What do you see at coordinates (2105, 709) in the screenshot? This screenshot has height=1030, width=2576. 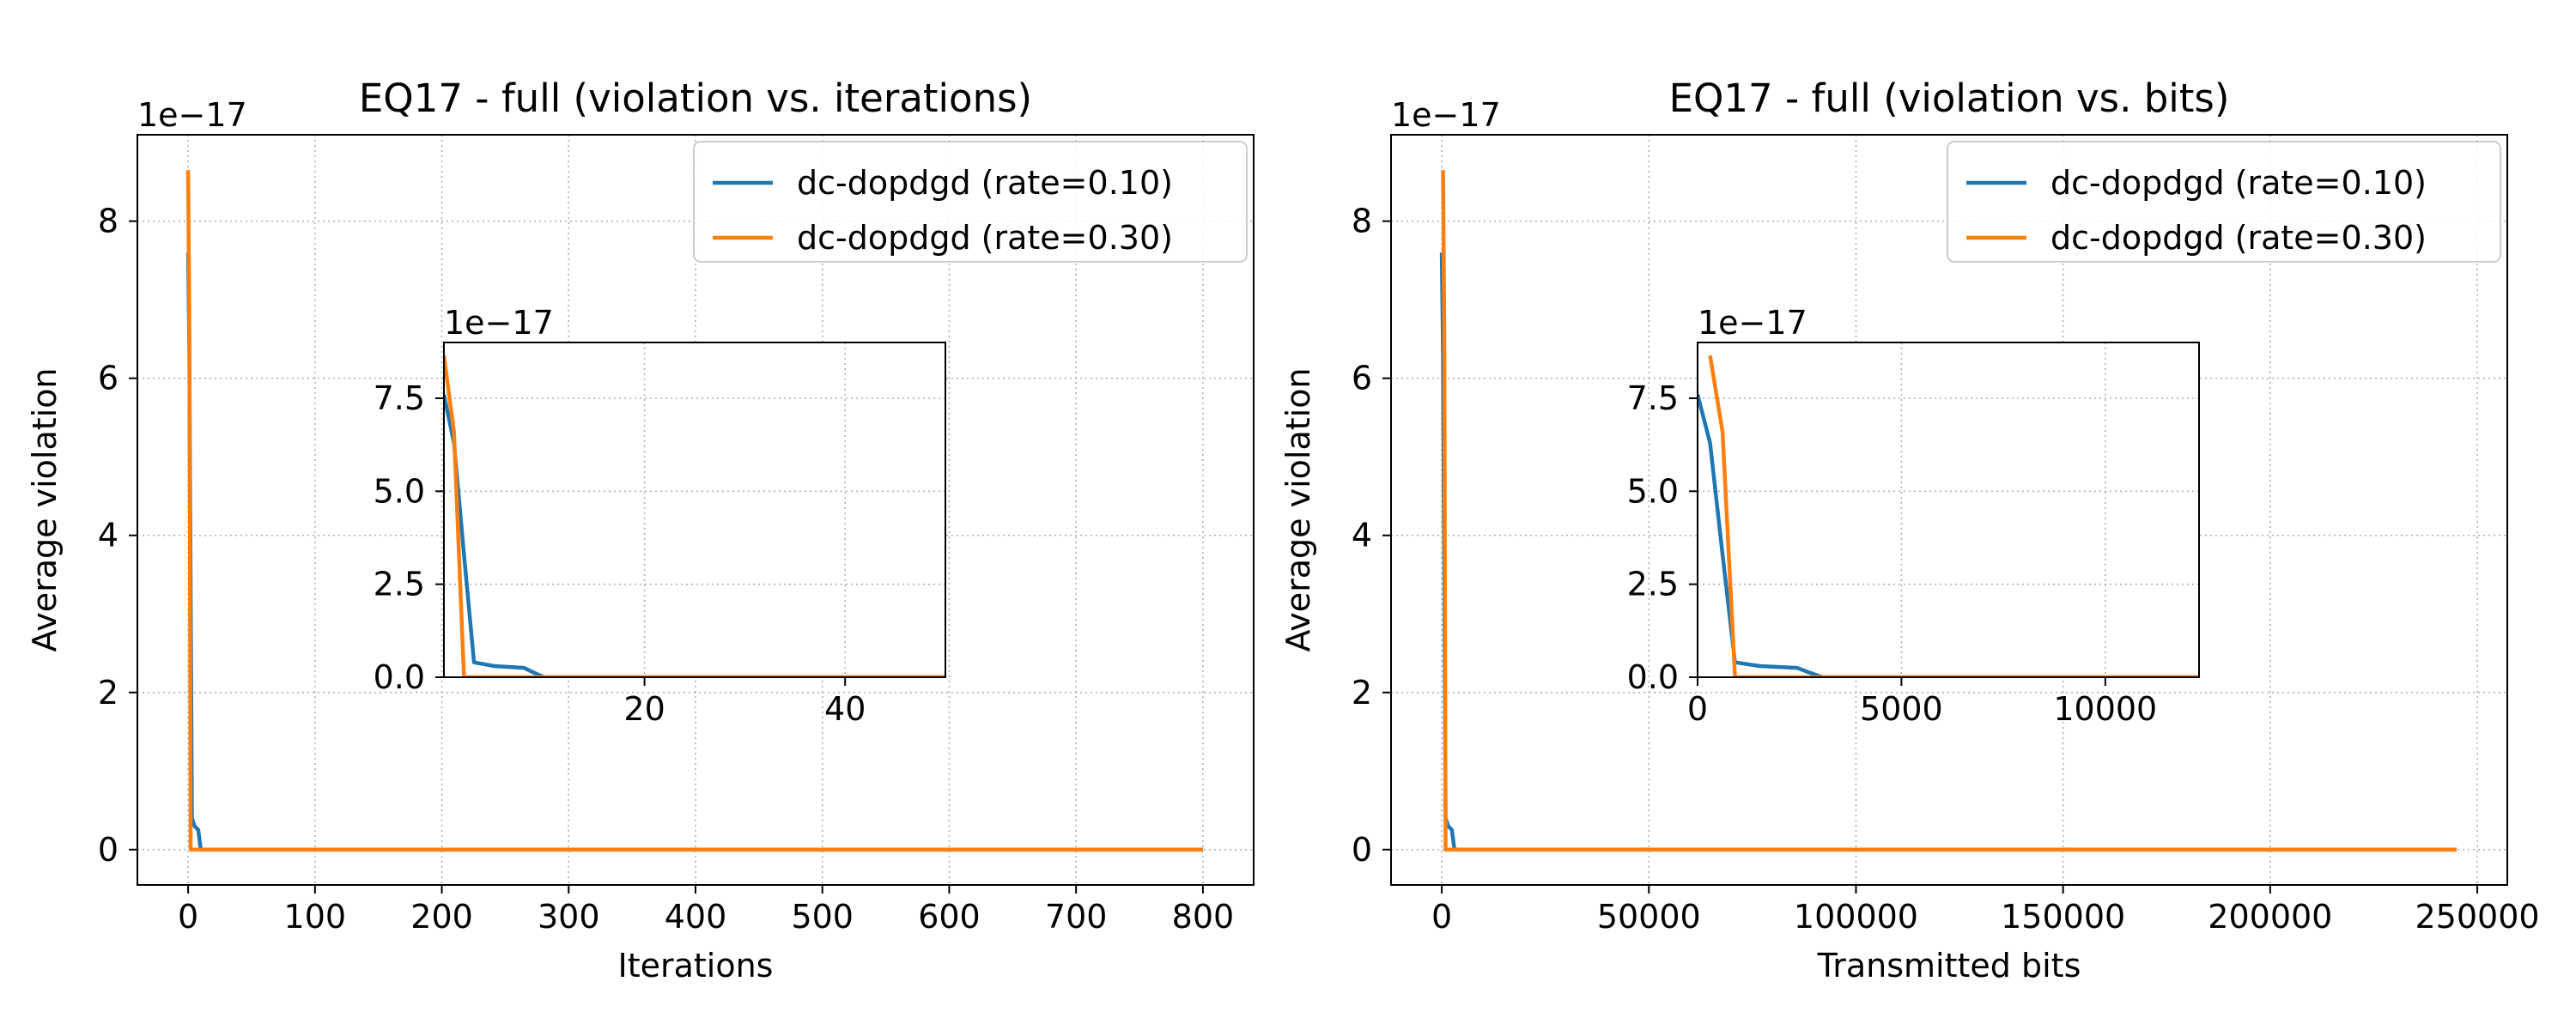 I see `inset-x-tick-label: 10000` at bounding box center [2105, 709].